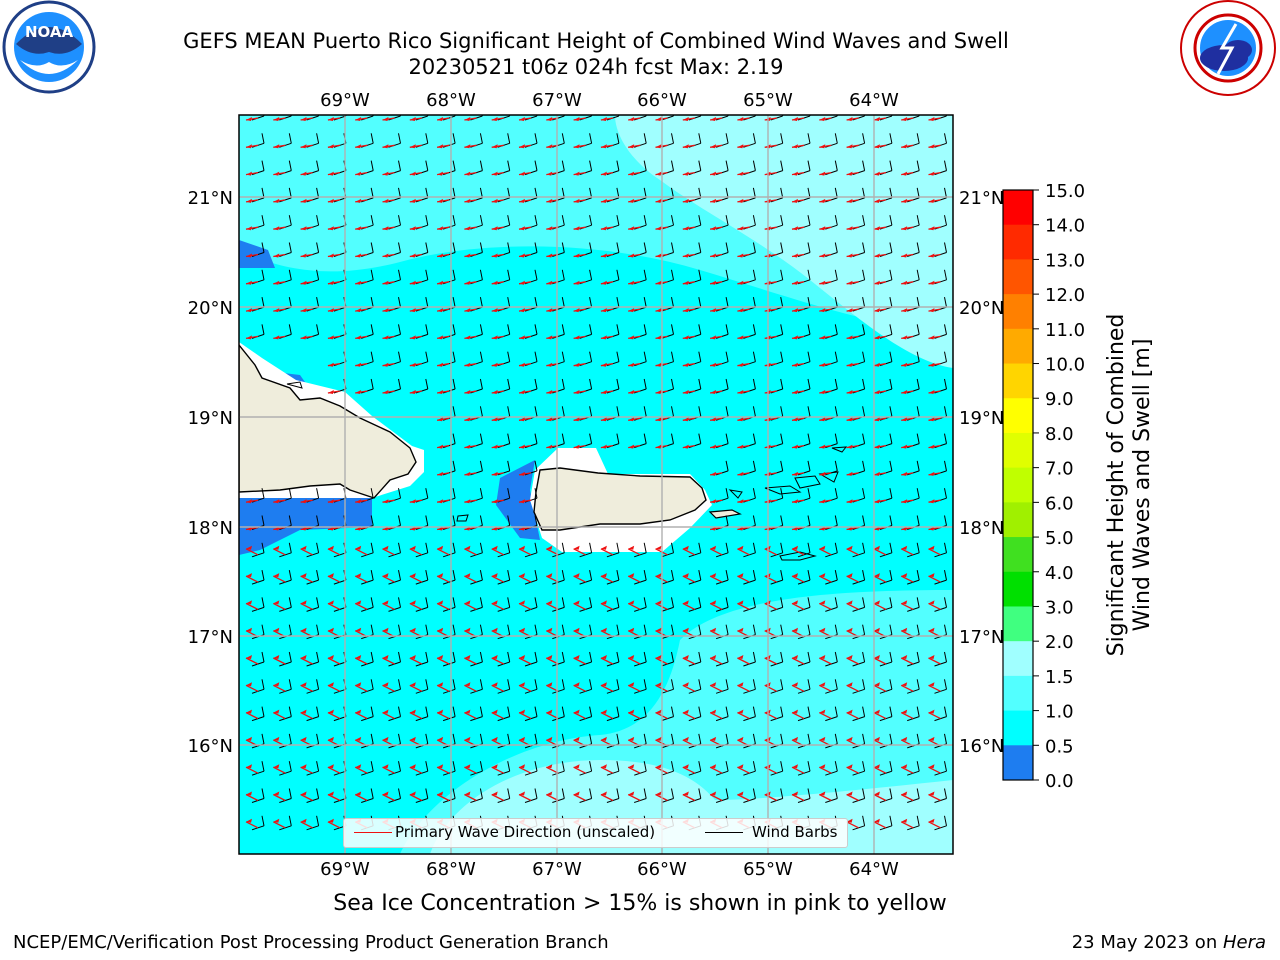 The image size is (1280, 960). I want to click on lat-label-right: 20°N, so click(981, 308).